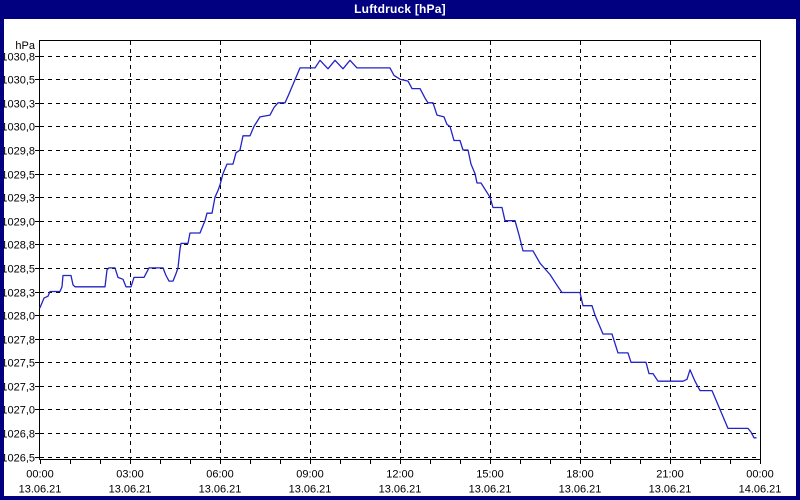 The width and height of the screenshot is (800, 500). I want to click on window-title: Luftdruck [hPa], so click(400, 9).